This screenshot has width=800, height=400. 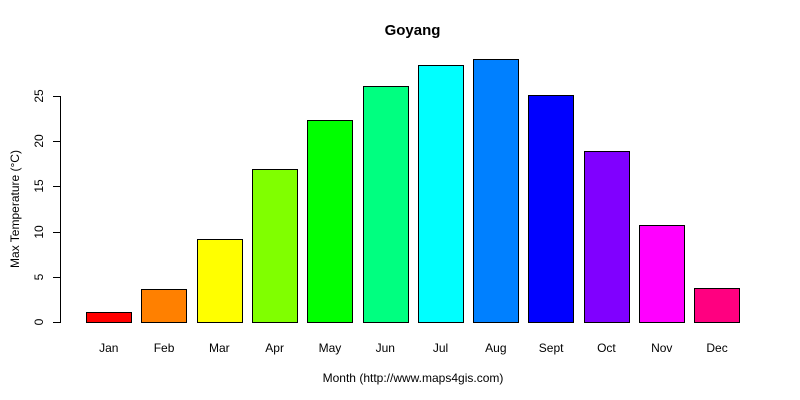 What do you see at coordinates (274, 348) in the screenshot?
I see `x-tick-label-apr: Apr` at bounding box center [274, 348].